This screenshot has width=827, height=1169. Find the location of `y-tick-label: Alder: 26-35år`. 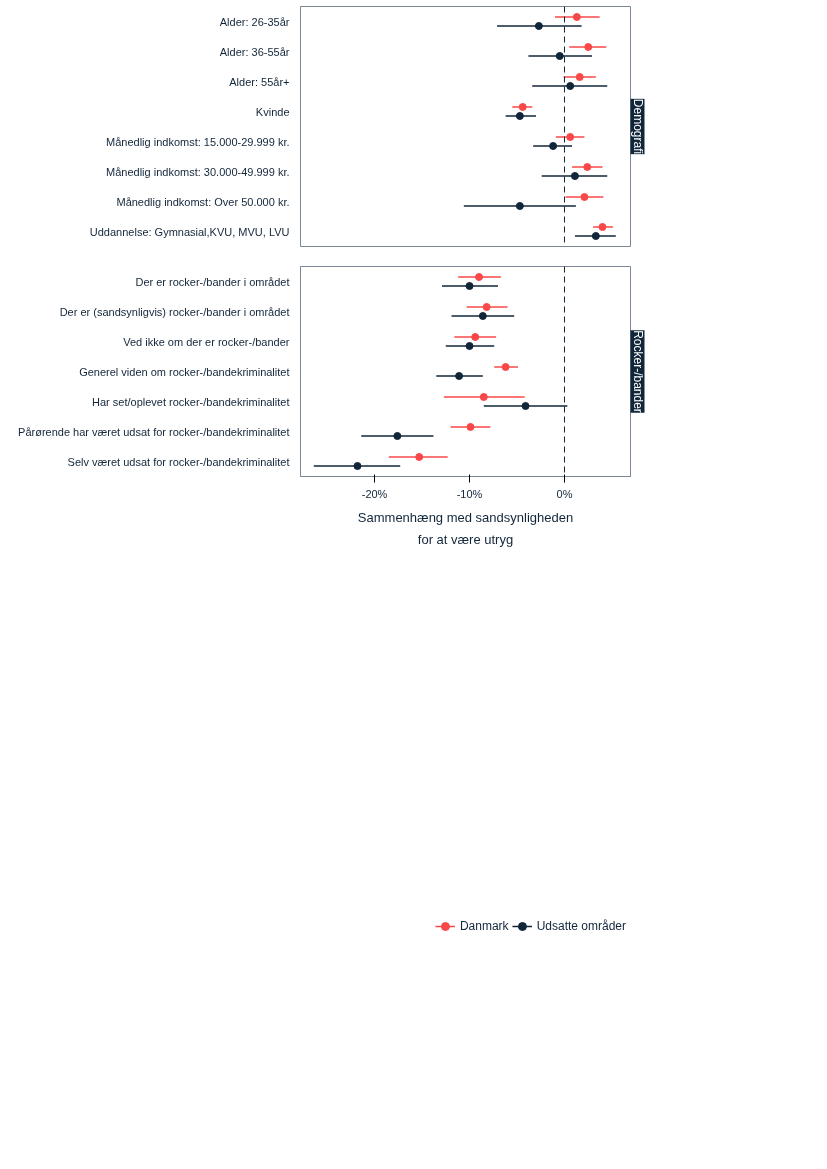

y-tick-label: Alder: 26-35år is located at coordinates (254, 21).